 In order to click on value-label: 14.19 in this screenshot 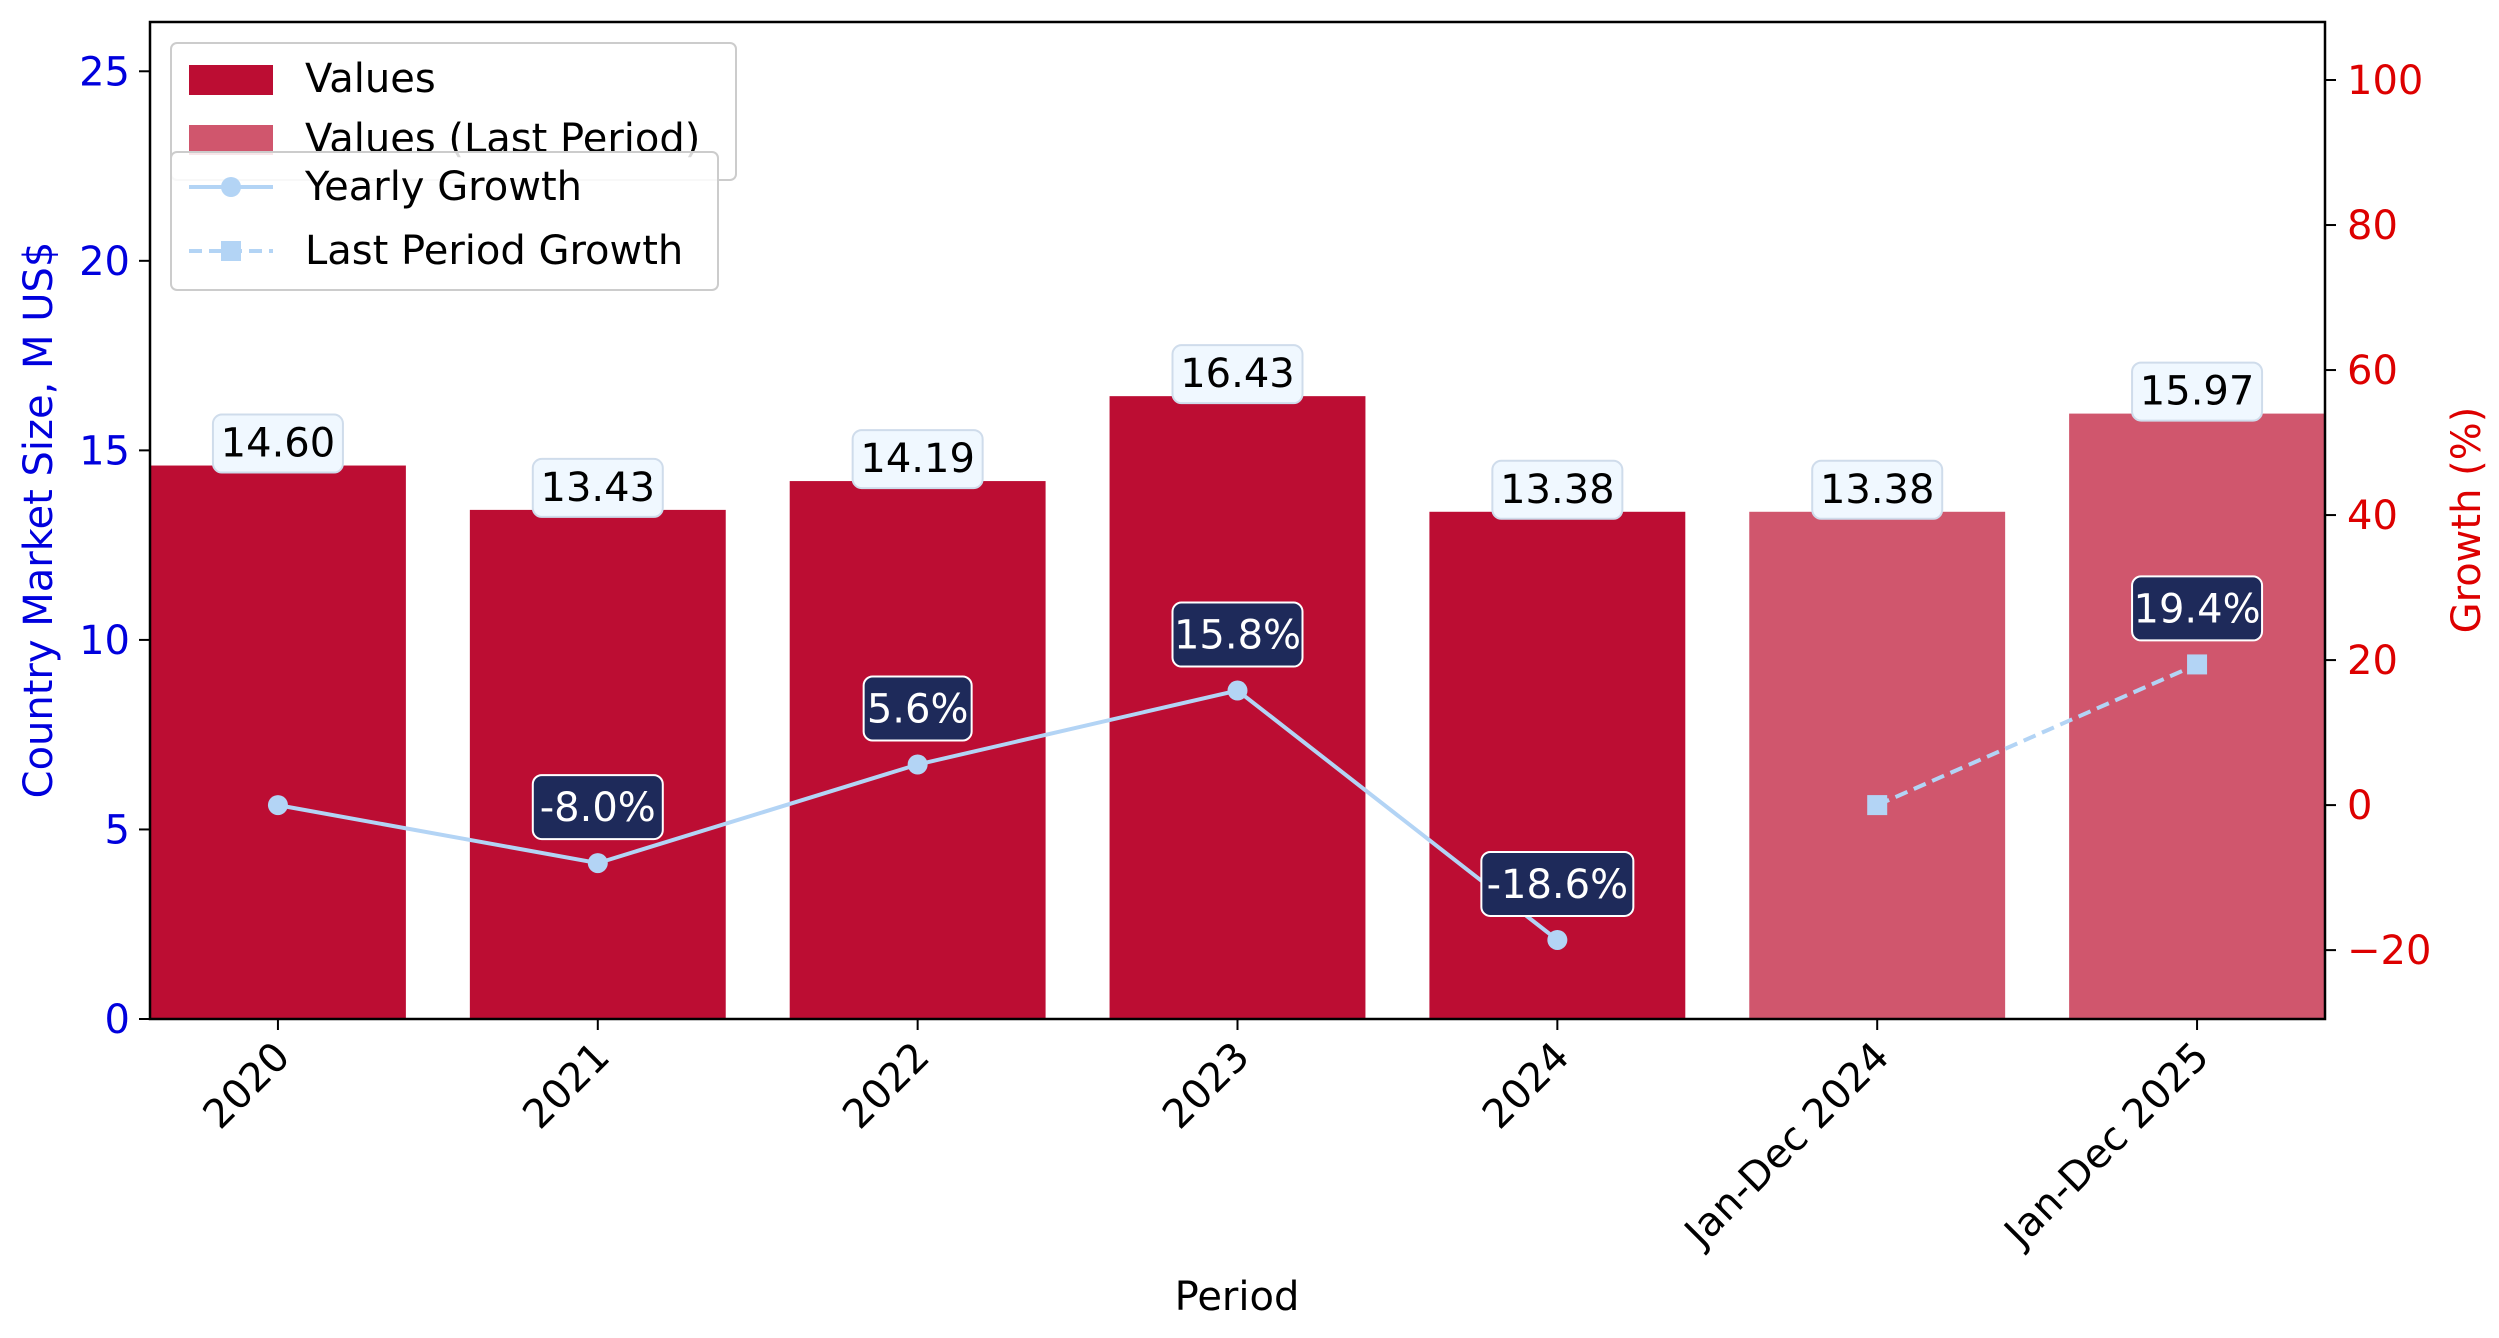, I will do `click(917, 459)`.